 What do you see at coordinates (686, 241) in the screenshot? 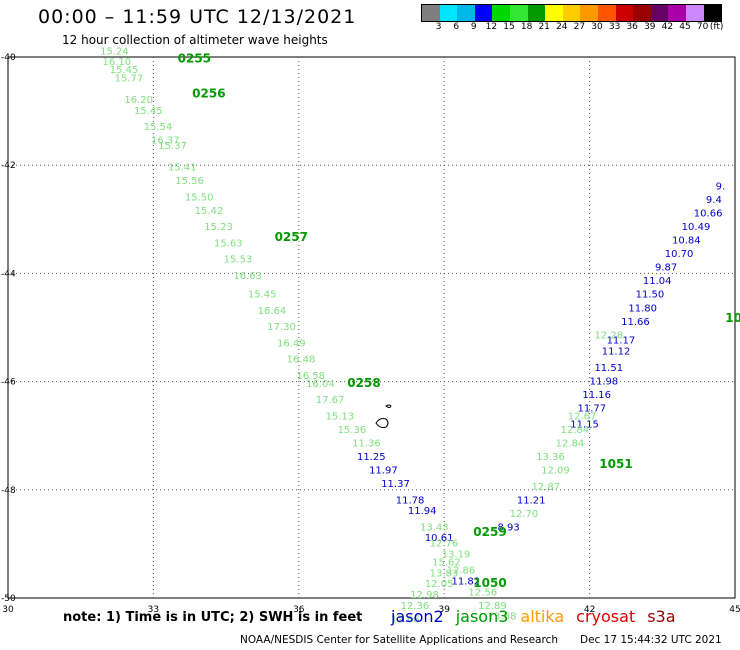
I see `wave-height-value: 10.84` at bounding box center [686, 241].